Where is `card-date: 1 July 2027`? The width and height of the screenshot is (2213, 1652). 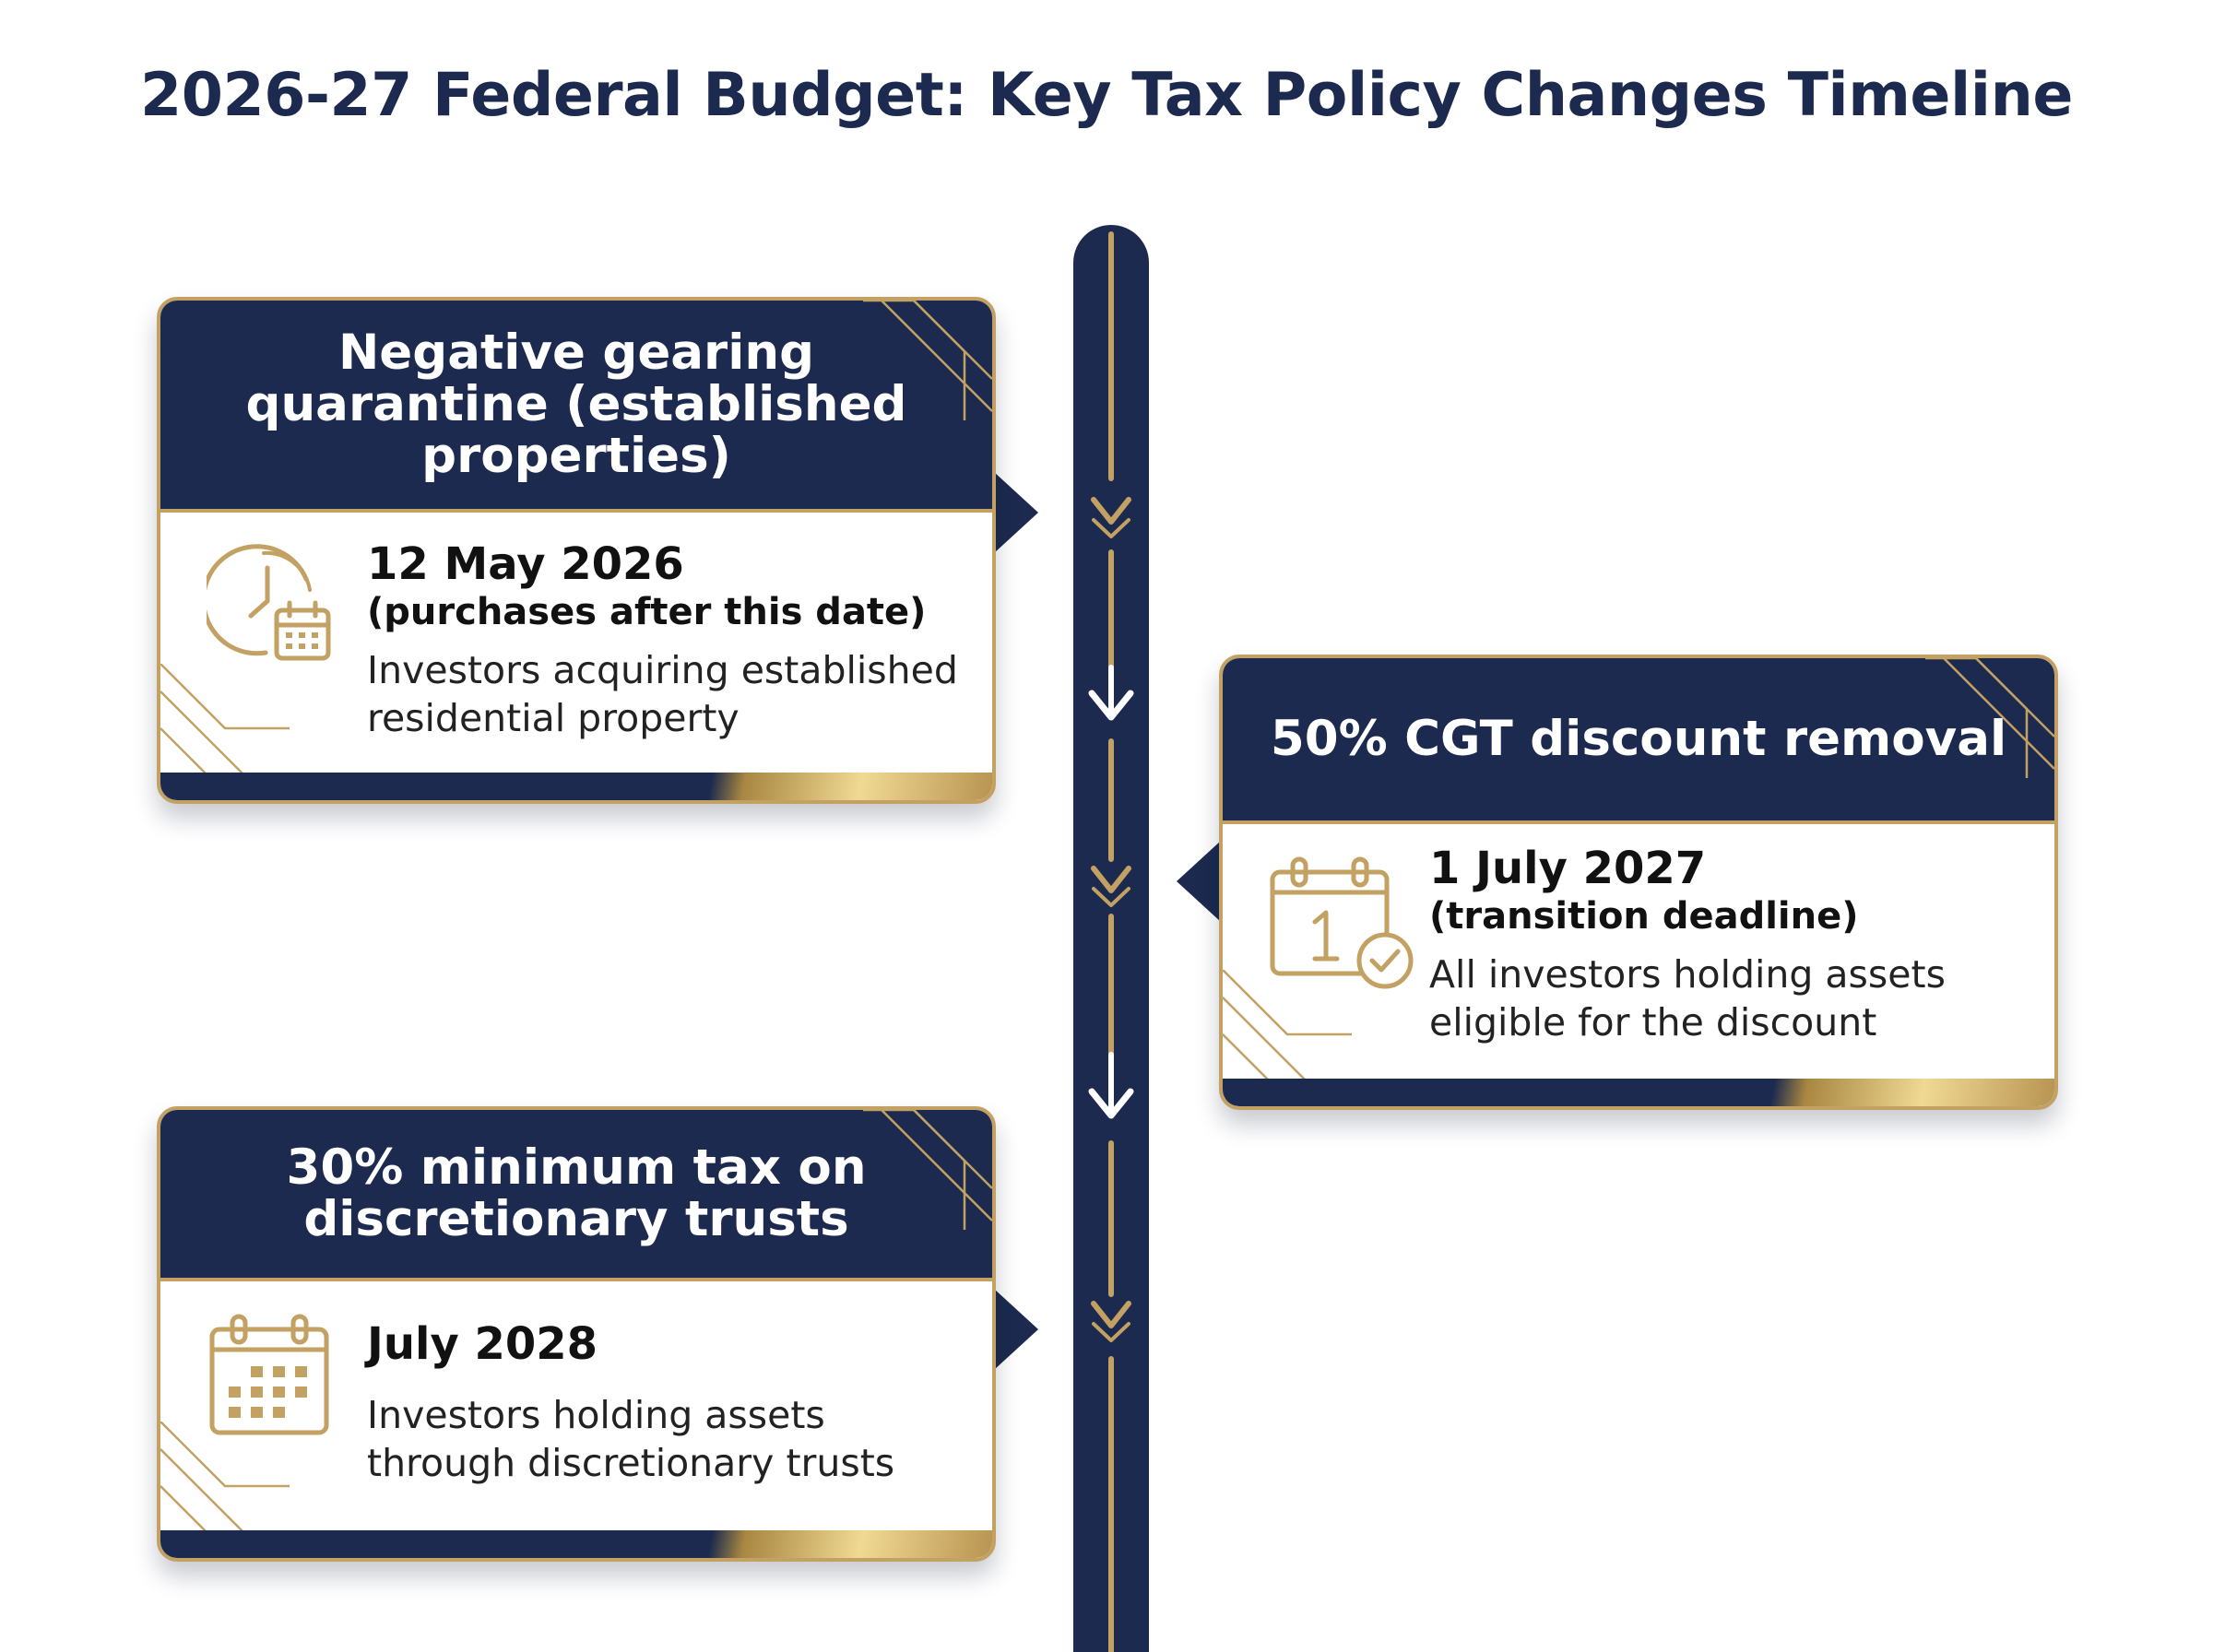 card-date: 1 July 2027 is located at coordinates (1568, 868).